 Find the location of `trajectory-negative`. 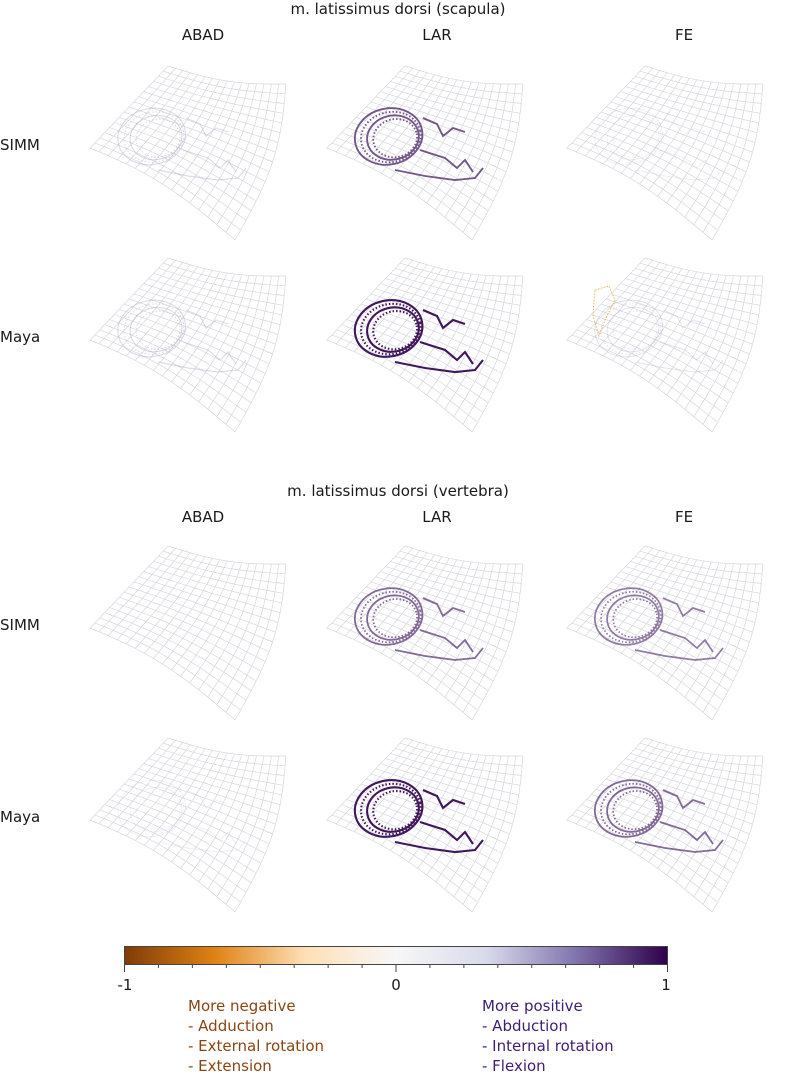

trajectory-negative is located at coordinates (604, 311).